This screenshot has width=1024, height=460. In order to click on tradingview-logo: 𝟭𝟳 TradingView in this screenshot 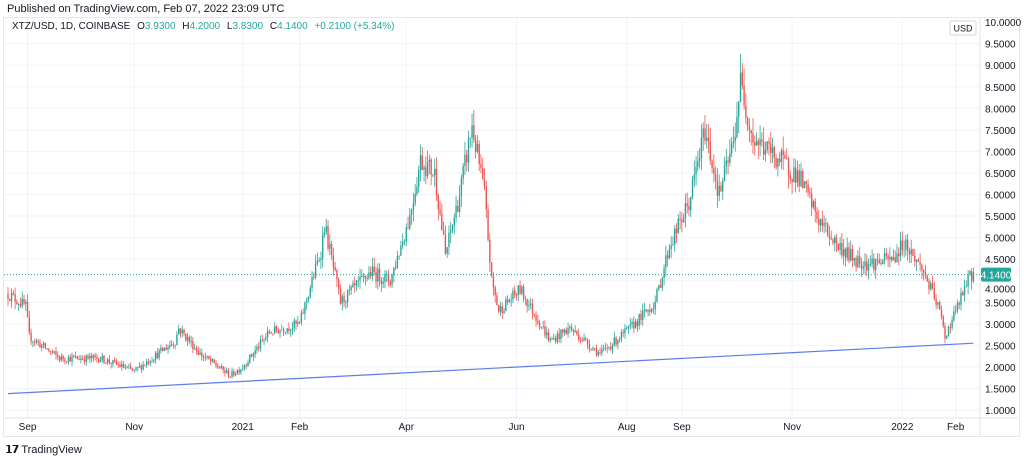, I will do `click(43, 450)`.